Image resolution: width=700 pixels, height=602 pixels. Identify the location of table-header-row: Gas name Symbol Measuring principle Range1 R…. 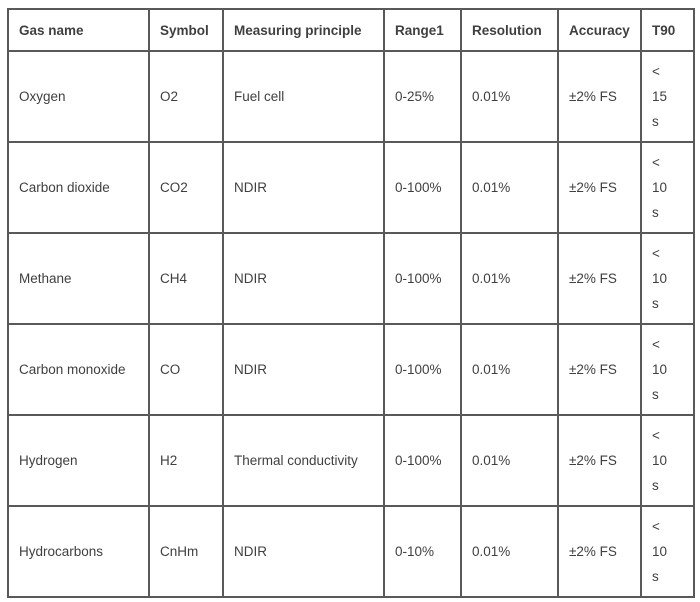
(351, 30).